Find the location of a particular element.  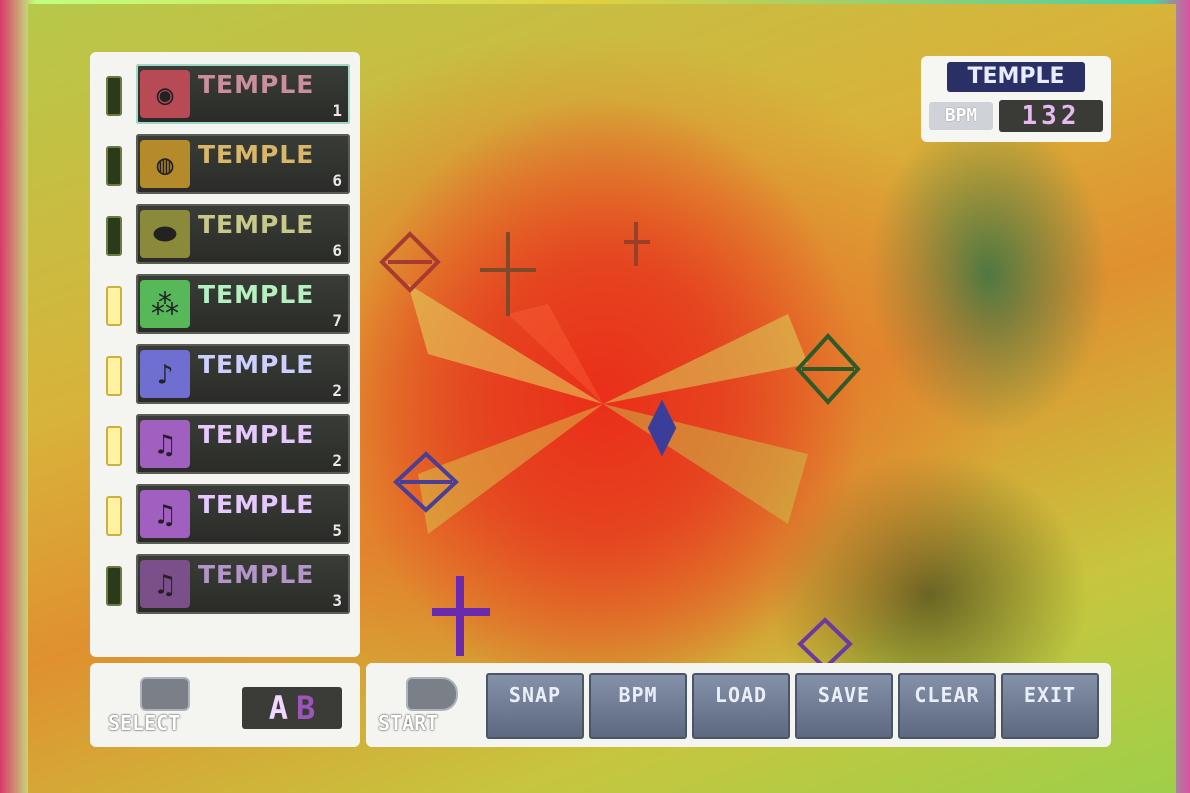

track-card: ♫ TEMPLE 5 is located at coordinates (243, 514).